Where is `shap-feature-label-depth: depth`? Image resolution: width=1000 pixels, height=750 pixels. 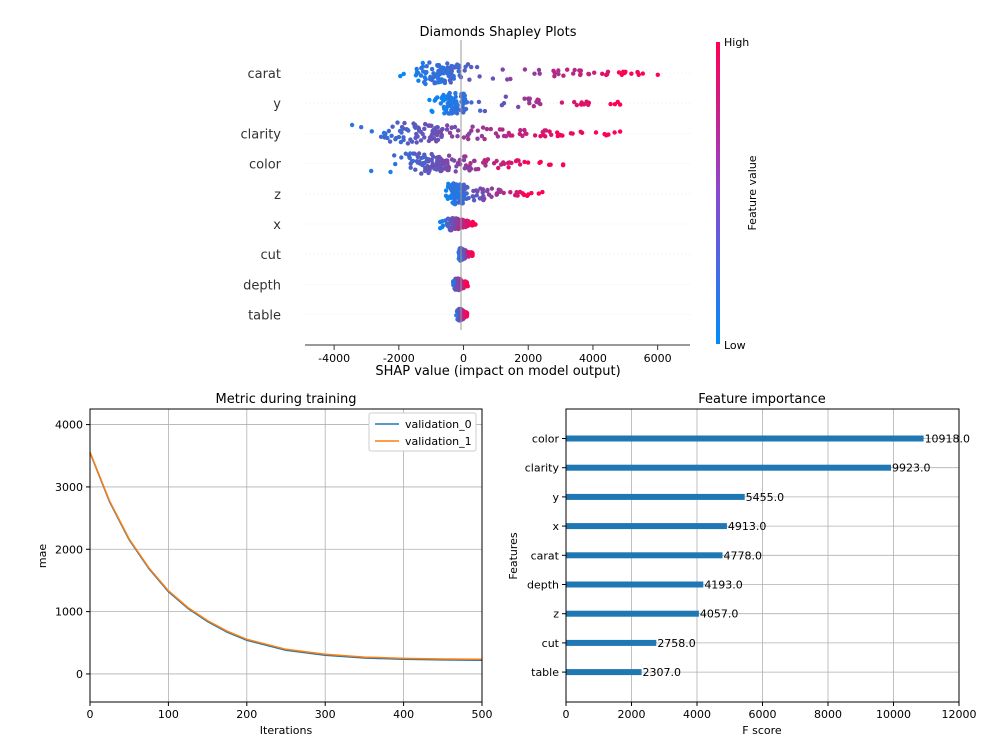 shap-feature-label-depth: depth is located at coordinates (262, 285).